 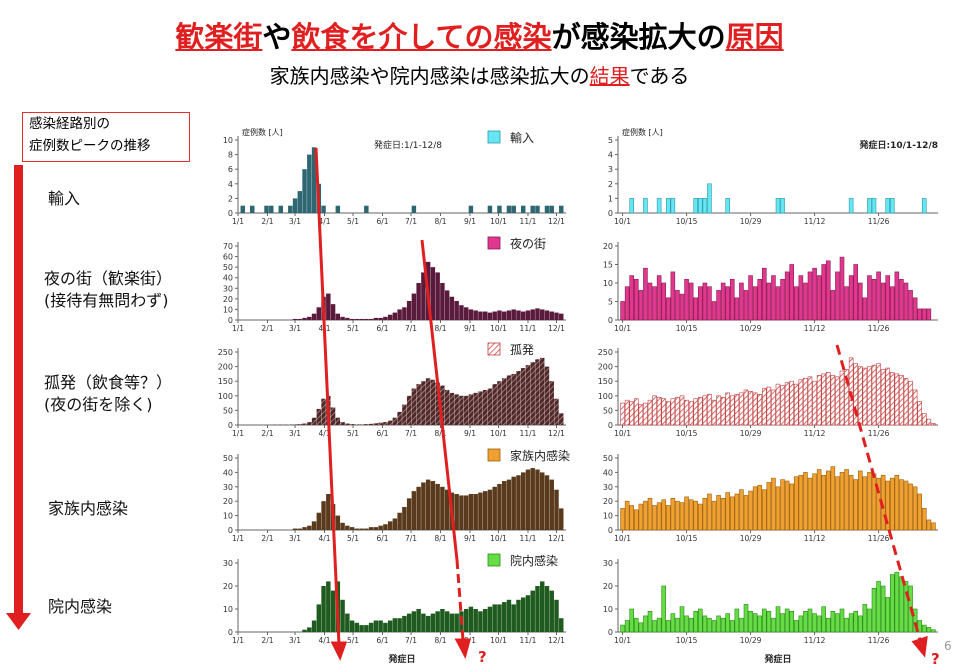 What do you see at coordinates (528, 640) in the screenshot?
I see `x-tick-label: 11/1` at bounding box center [528, 640].